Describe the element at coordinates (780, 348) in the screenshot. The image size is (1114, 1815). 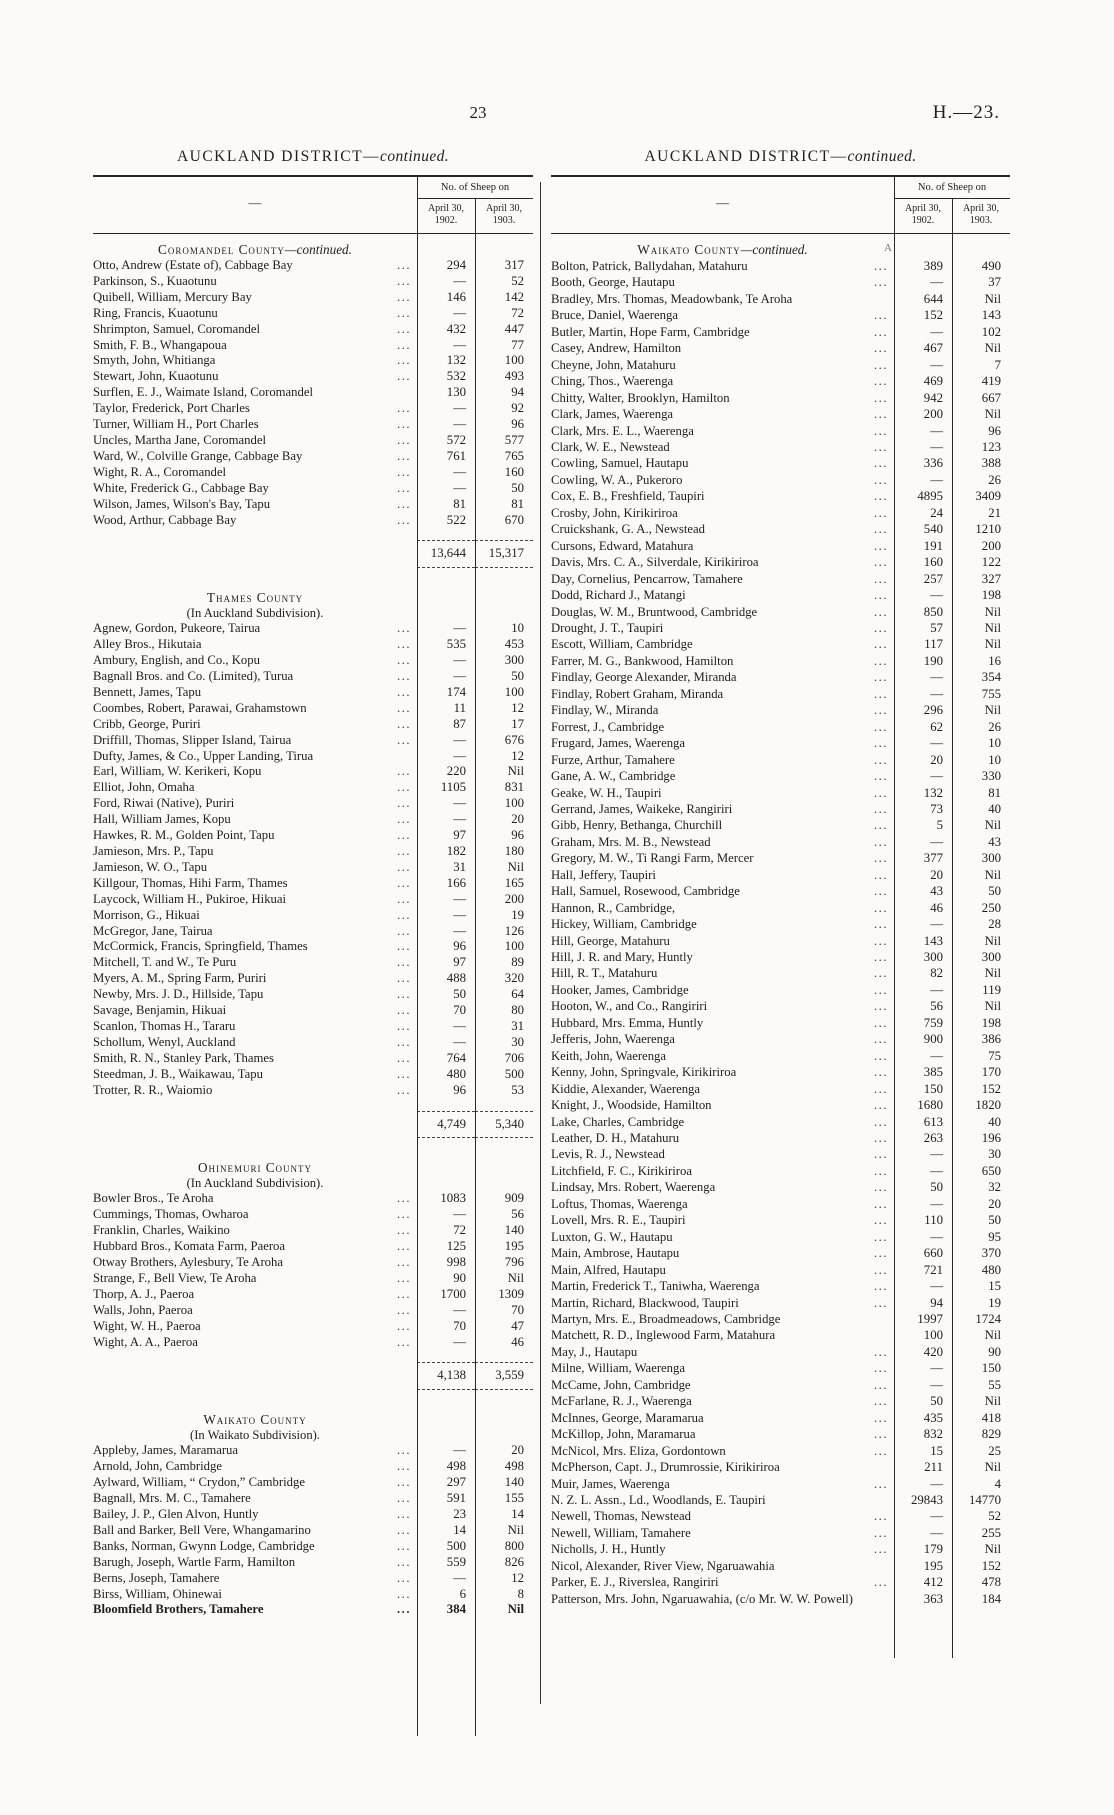
I see `table-row: Casey, Andrew, Hamilton... 467 Nil` at that location.